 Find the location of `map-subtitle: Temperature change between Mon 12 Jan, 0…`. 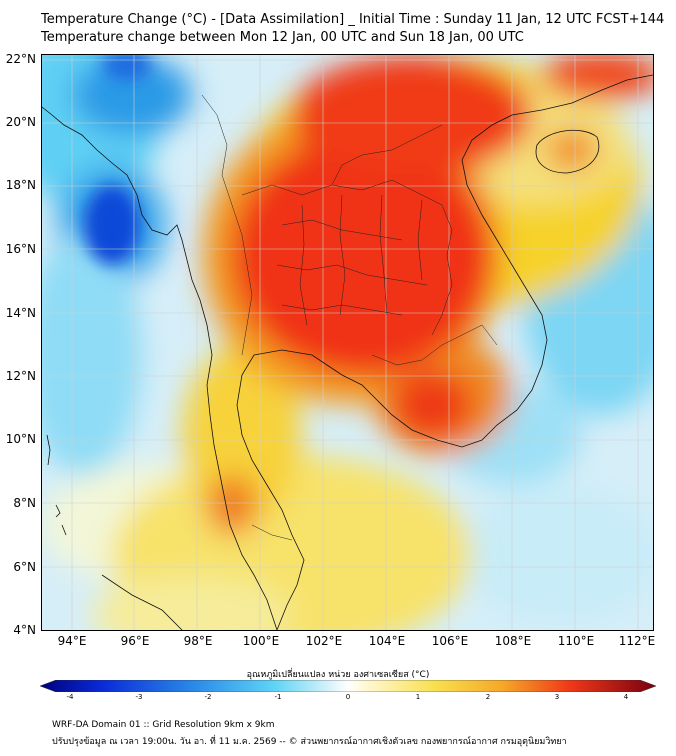

map-subtitle: Temperature change between Mon 12 Jan, 0… is located at coordinates (282, 37).